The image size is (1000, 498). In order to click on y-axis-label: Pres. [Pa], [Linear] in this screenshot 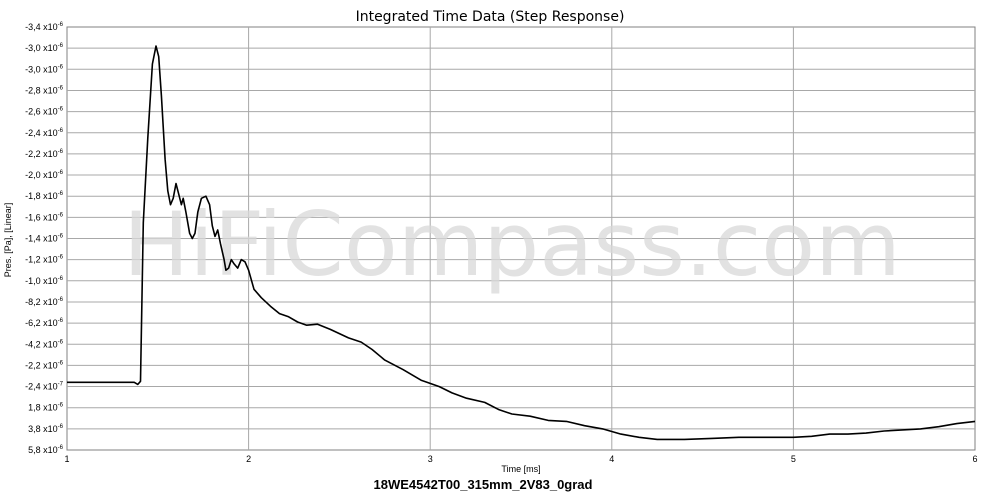, I will do `click(8, 240)`.